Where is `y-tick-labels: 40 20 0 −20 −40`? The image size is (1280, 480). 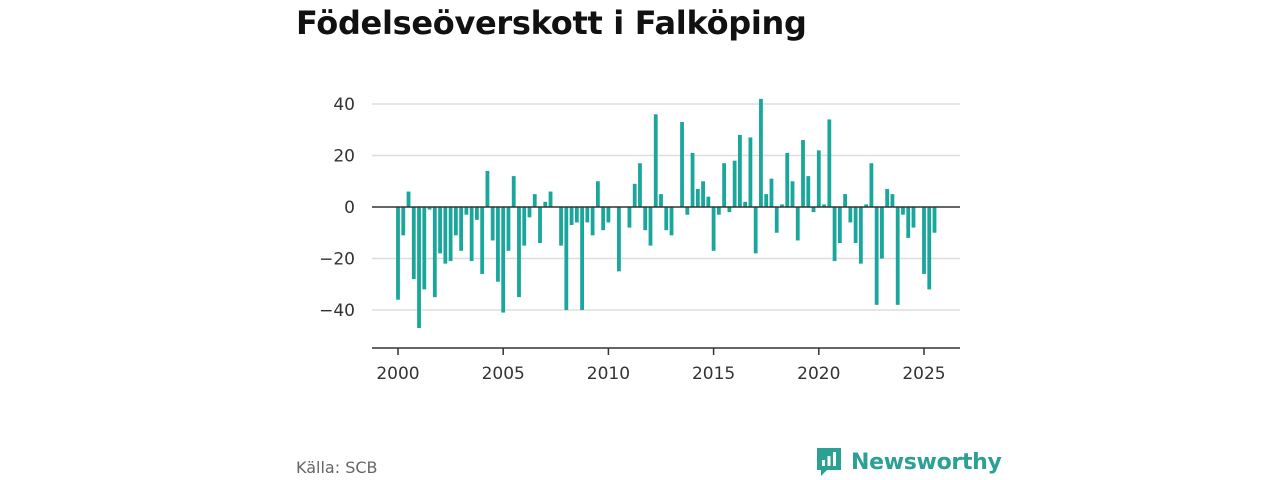 y-tick-labels: 40 20 0 −20 −40 is located at coordinates (337, 208).